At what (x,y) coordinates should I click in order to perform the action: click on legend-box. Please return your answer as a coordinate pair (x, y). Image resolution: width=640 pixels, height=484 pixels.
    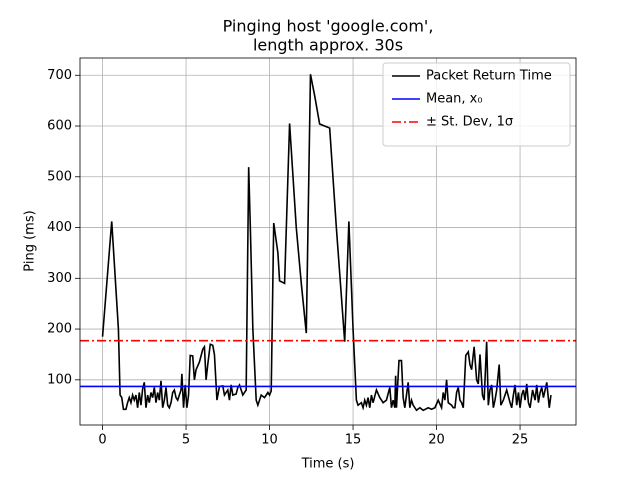
    Looking at the image, I should click on (476, 104).